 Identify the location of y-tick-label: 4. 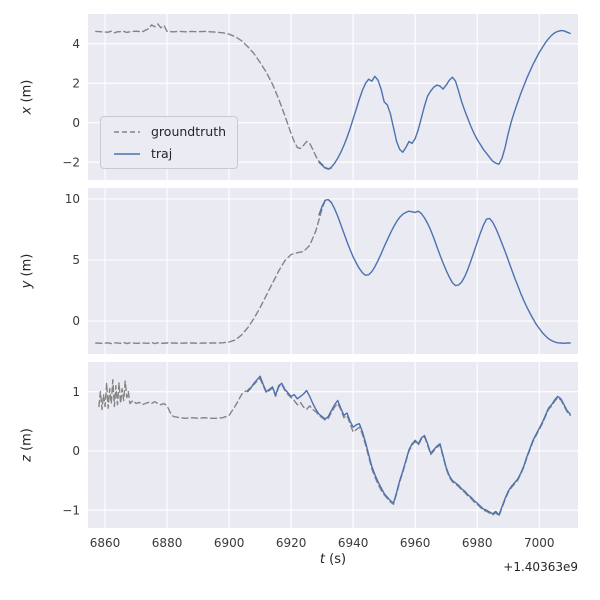
(76, 44).